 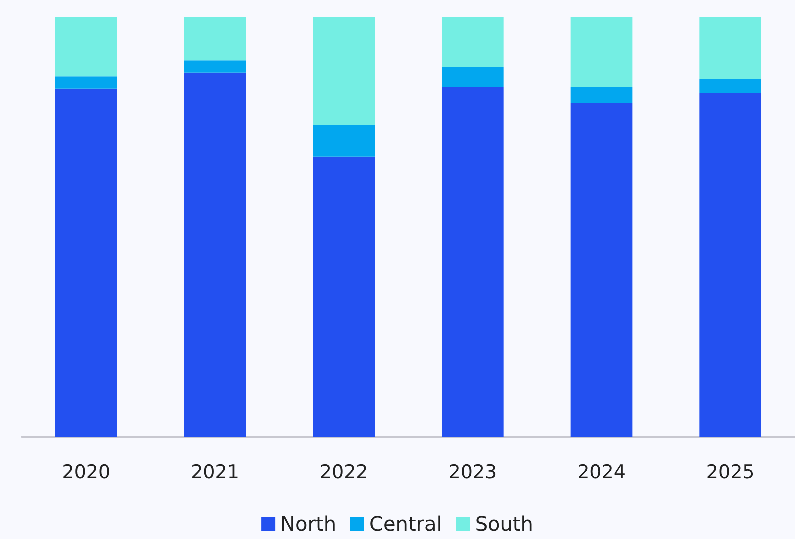 What do you see at coordinates (215, 473) in the screenshot?
I see `x-tick-label: 2021` at bounding box center [215, 473].